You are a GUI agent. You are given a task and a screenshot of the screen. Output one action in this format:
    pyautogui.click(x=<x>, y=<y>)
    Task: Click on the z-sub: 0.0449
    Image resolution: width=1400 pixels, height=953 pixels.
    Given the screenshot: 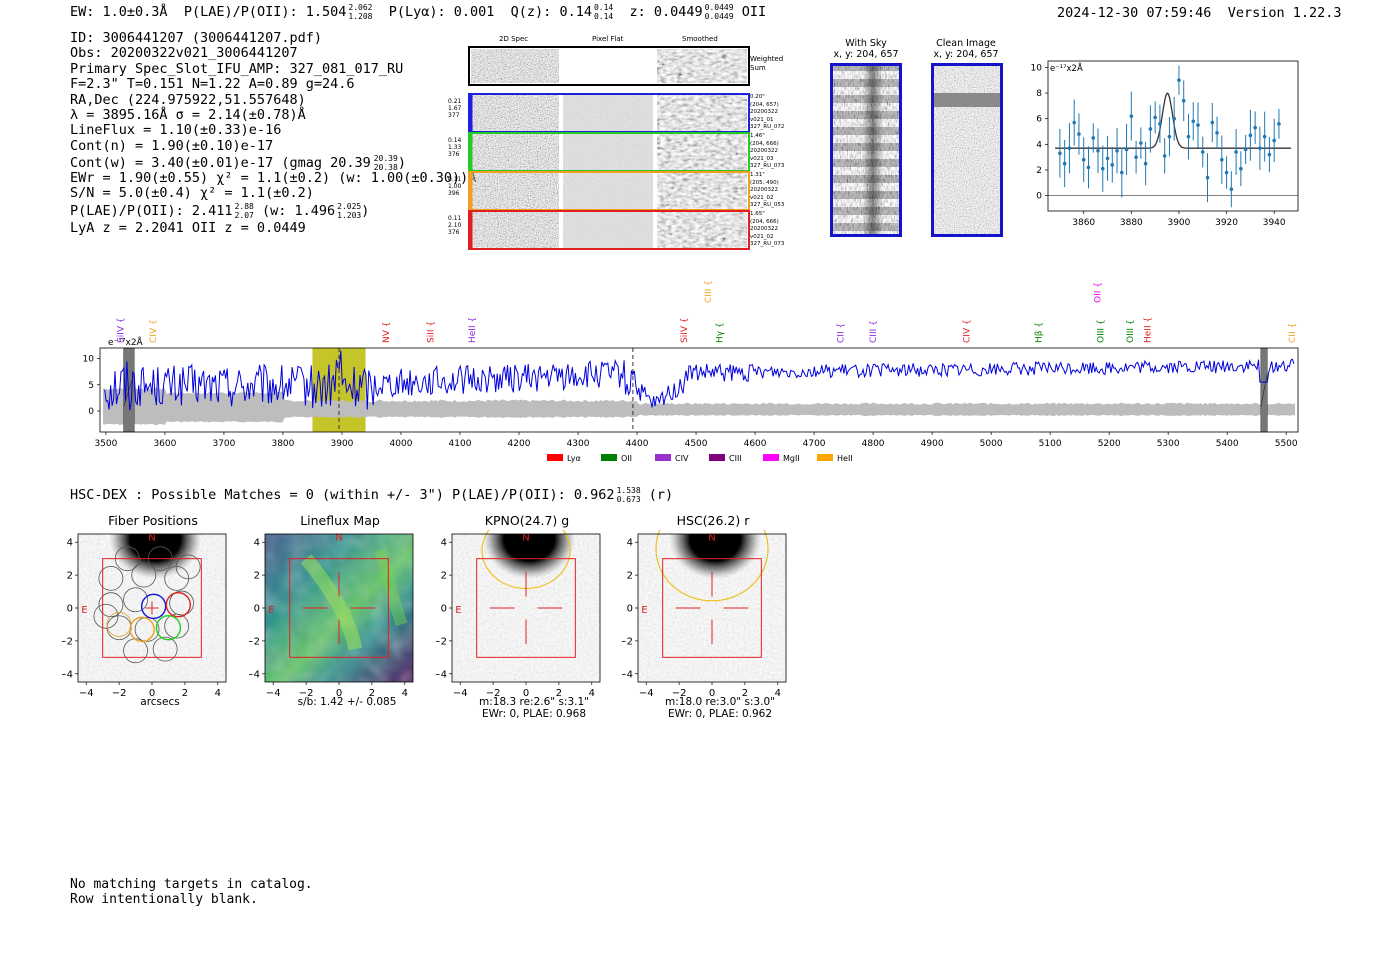 What is the action you would take?
    pyautogui.click(x=719, y=16)
    